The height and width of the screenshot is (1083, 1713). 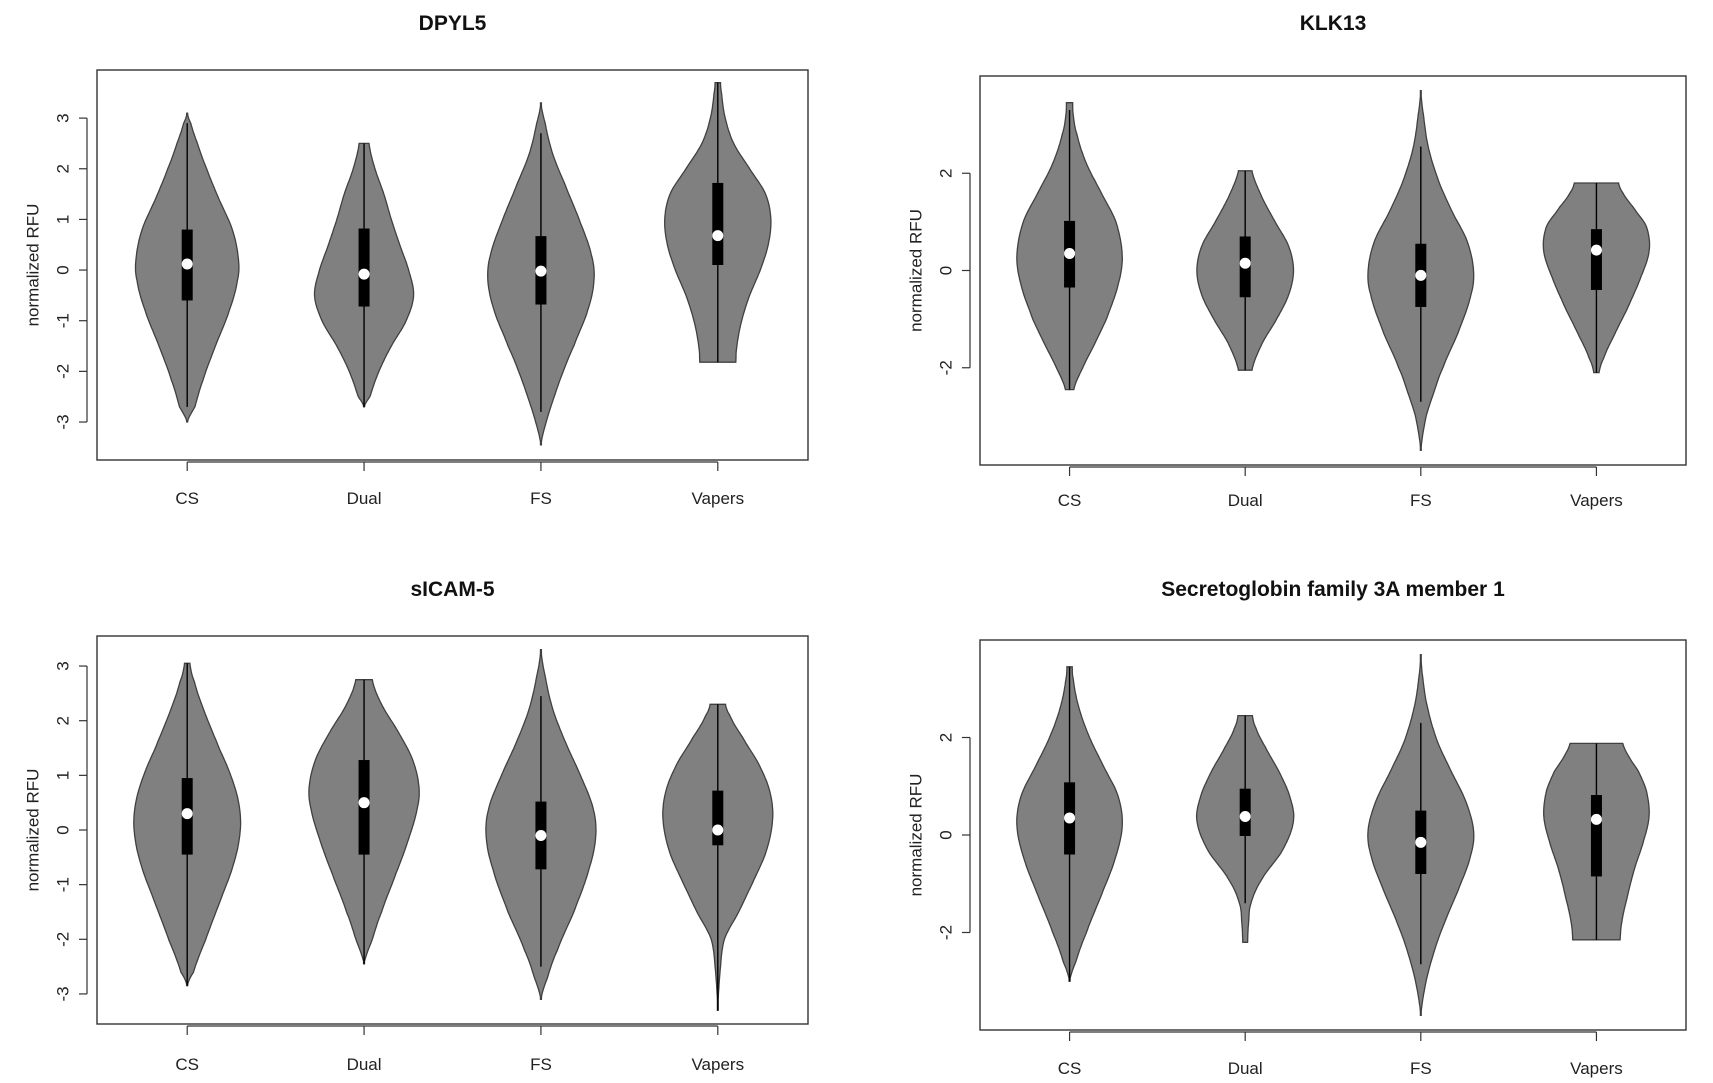 What do you see at coordinates (453, 23) in the screenshot?
I see `chart-title: DPYL5` at bounding box center [453, 23].